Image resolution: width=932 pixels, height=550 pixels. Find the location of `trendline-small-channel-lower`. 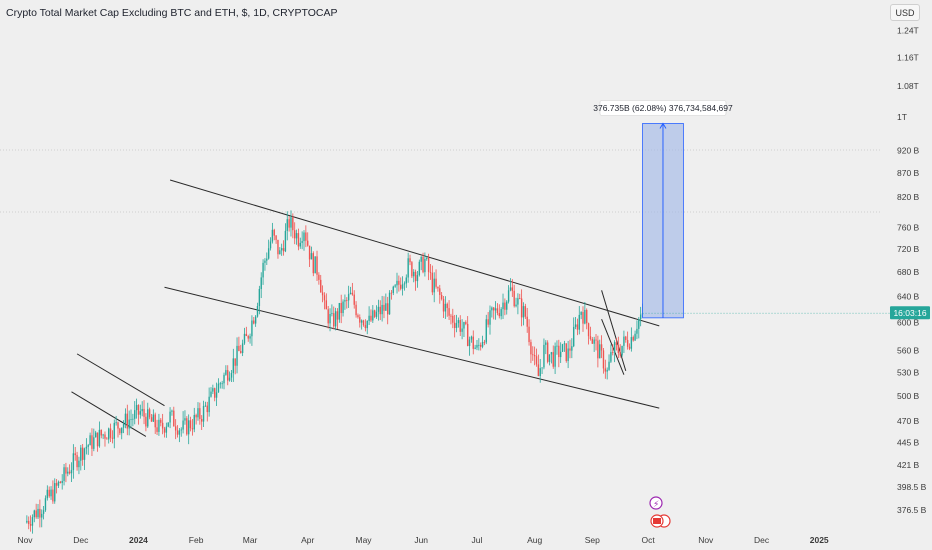

trendline-small-channel-lower is located at coordinates (109, 414).